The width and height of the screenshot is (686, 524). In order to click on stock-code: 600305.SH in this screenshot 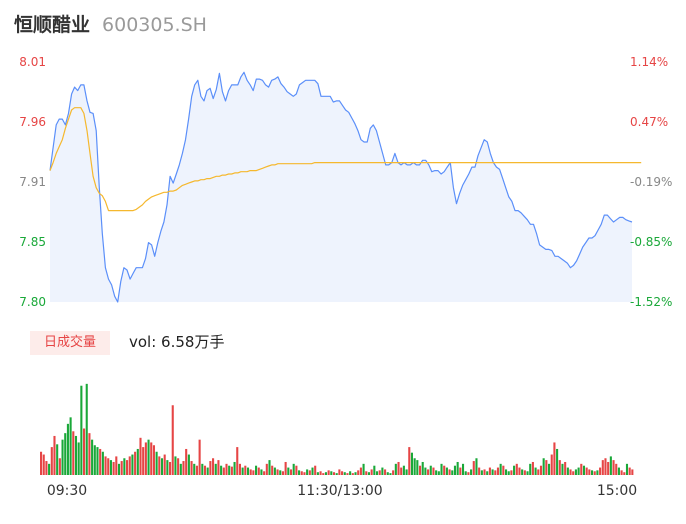, I will do `click(154, 25)`.